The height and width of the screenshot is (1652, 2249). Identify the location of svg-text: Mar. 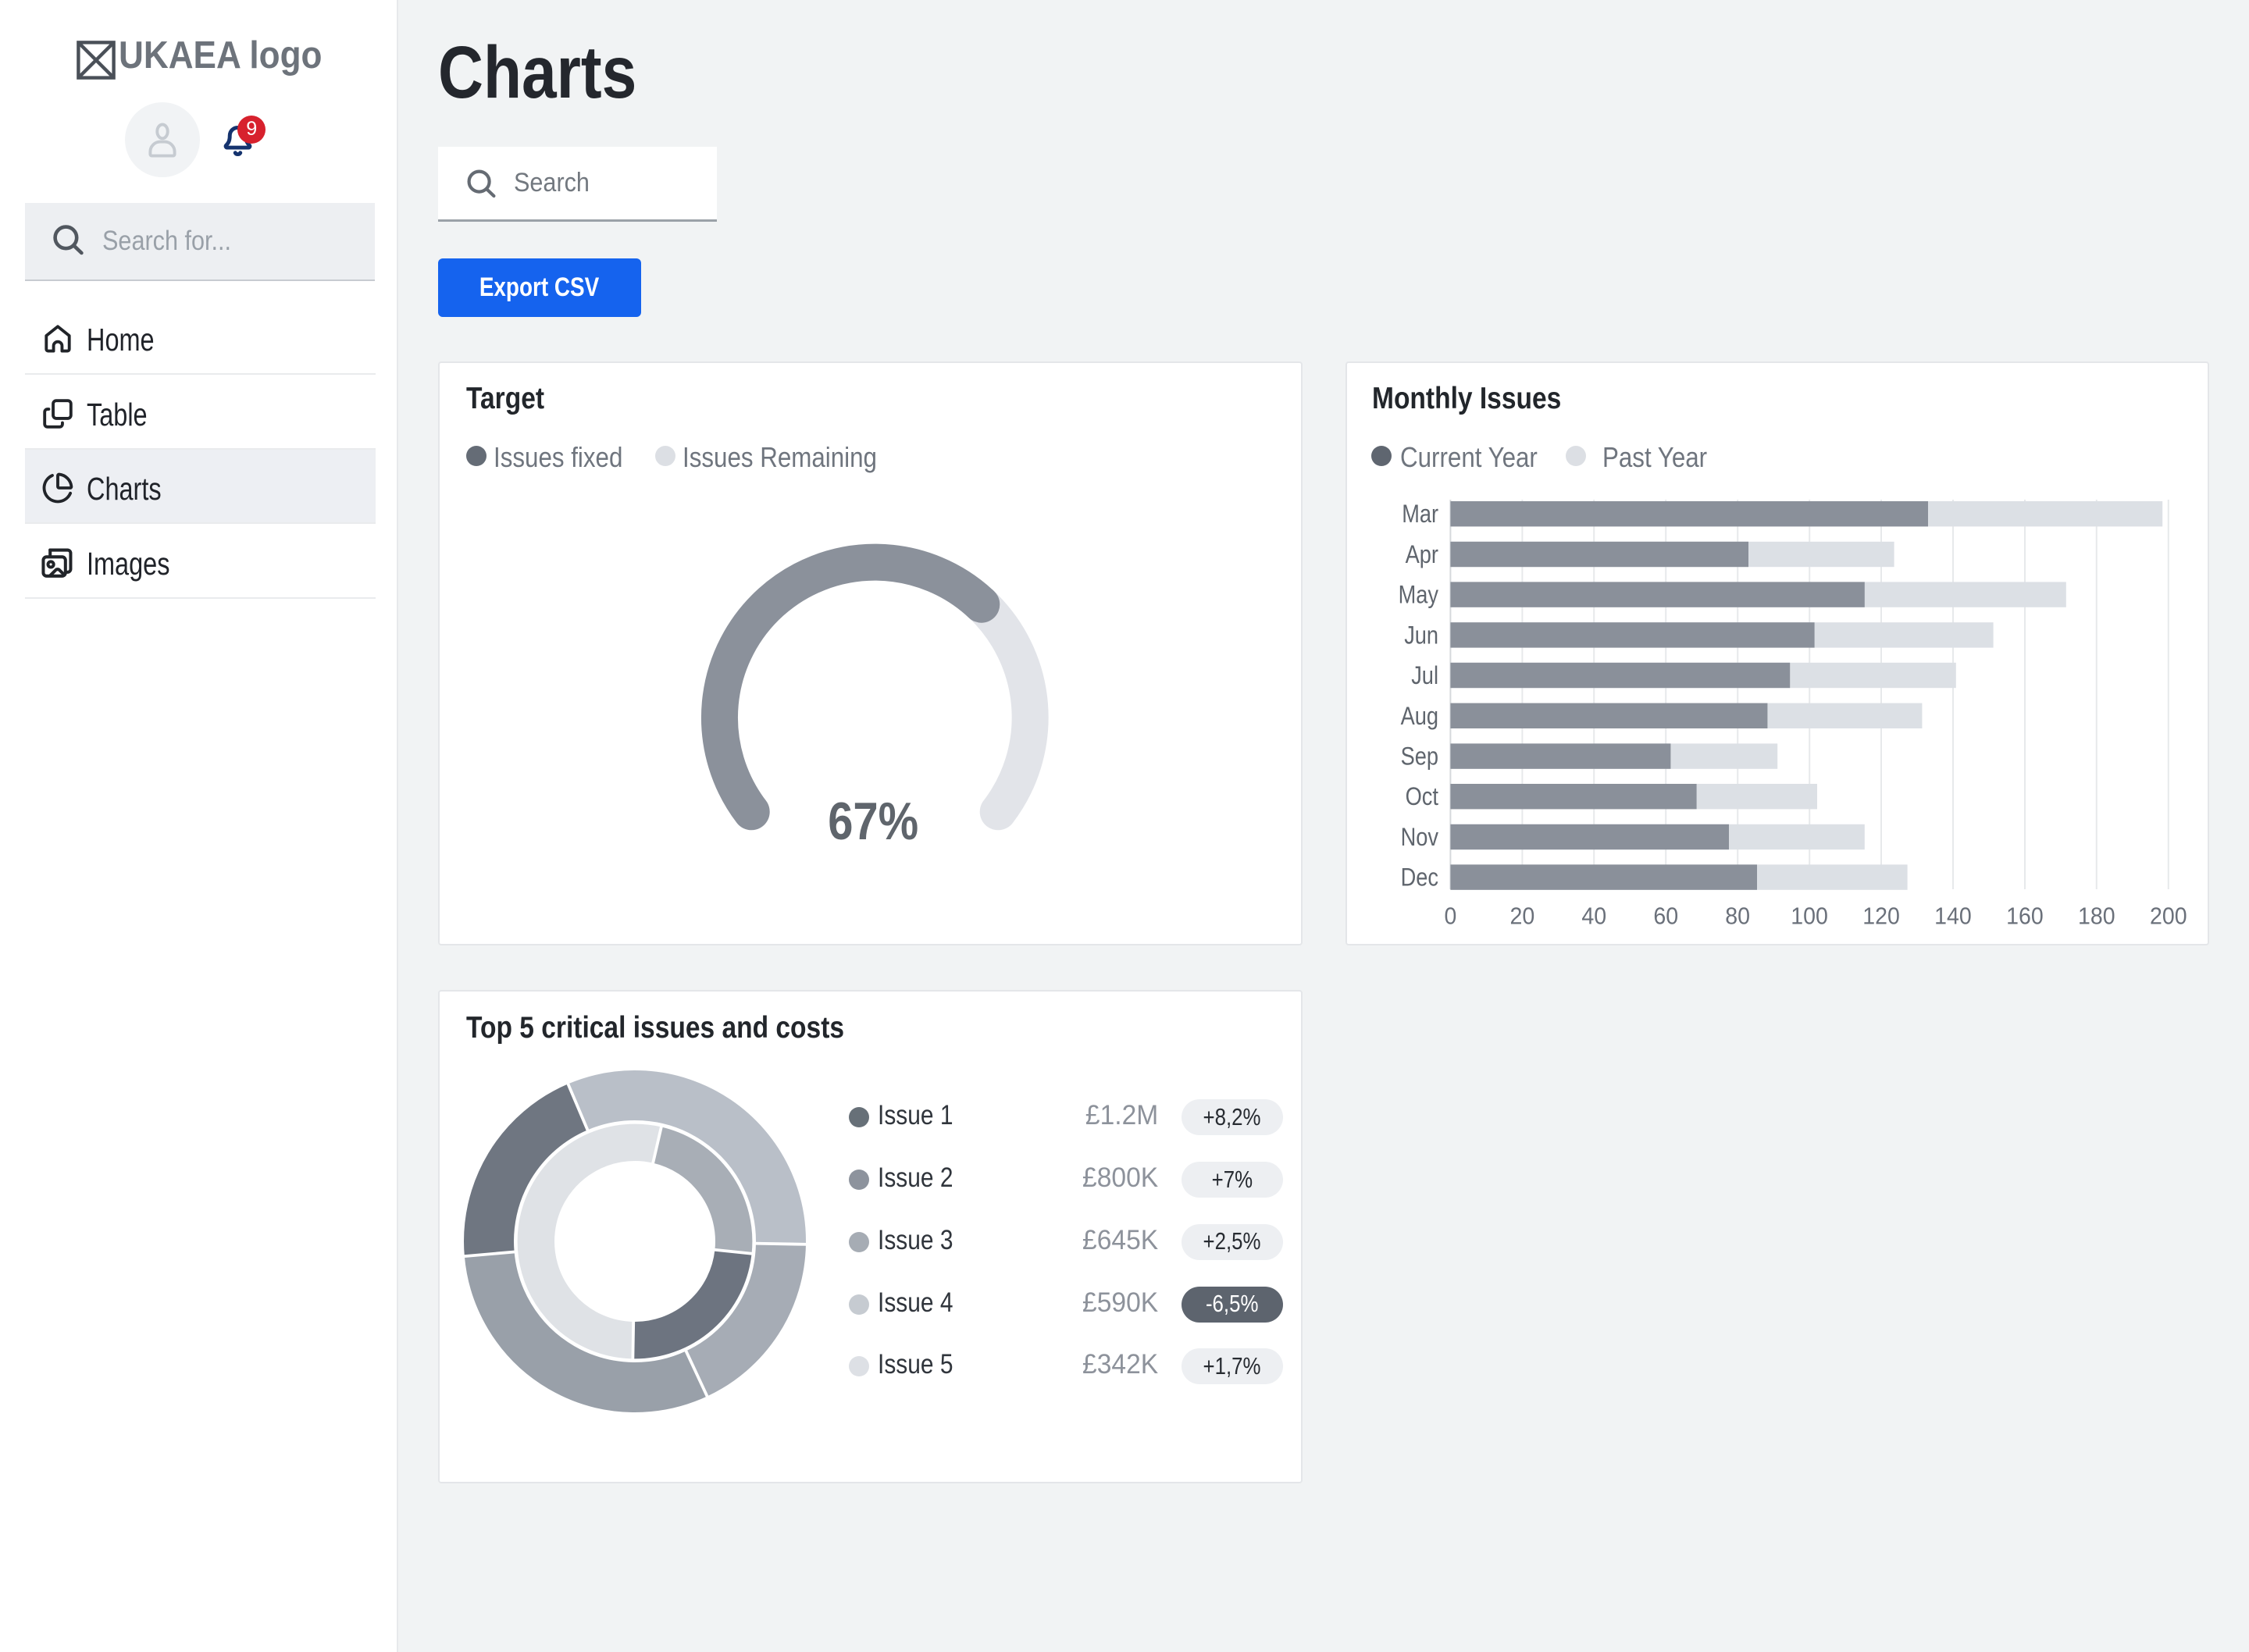
(1420, 514).